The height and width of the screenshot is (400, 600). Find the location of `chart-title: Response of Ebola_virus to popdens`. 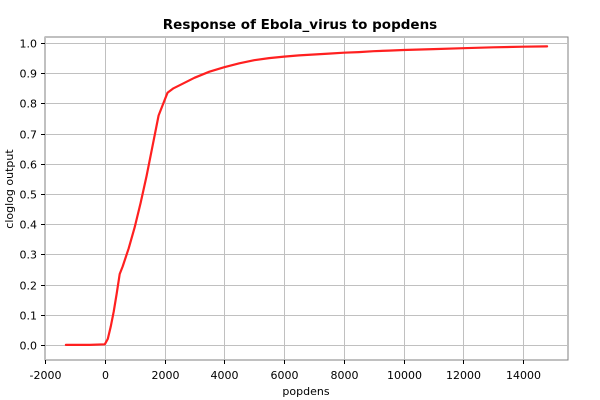

chart-title: Response of Ebola_virus to popdens is located at coordinates (300, 25).